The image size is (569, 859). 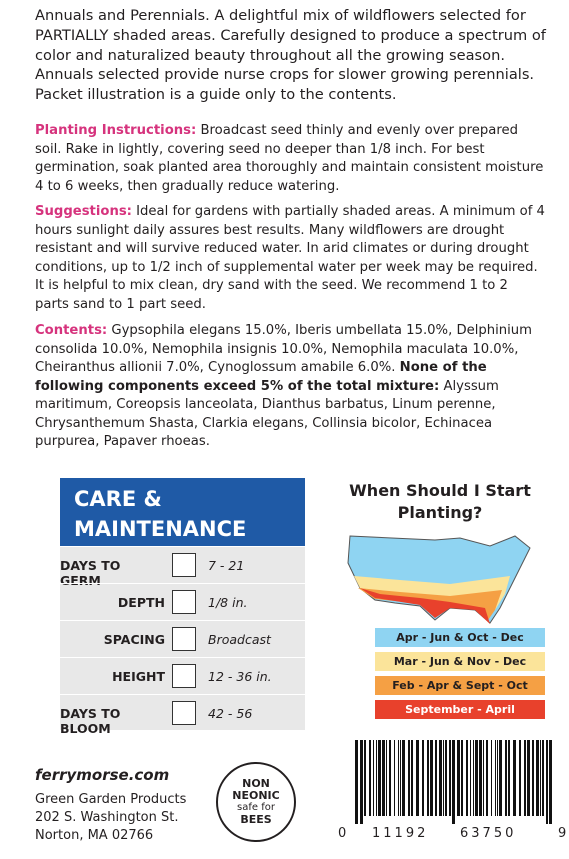 What do you see at coordinates (182, 512) in the screenshot?
I see `care-title: CARE & MAINTENANCE` at bounding box center [182, 512].